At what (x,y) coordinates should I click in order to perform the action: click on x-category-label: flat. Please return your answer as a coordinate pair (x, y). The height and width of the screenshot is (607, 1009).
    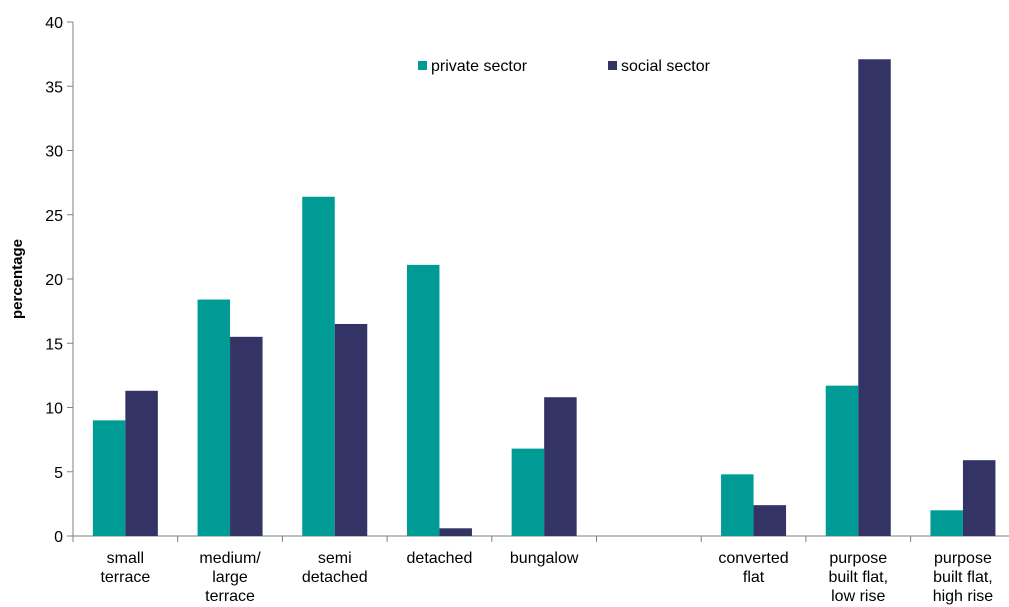
    Looking at the image, I should click on (754, 577).